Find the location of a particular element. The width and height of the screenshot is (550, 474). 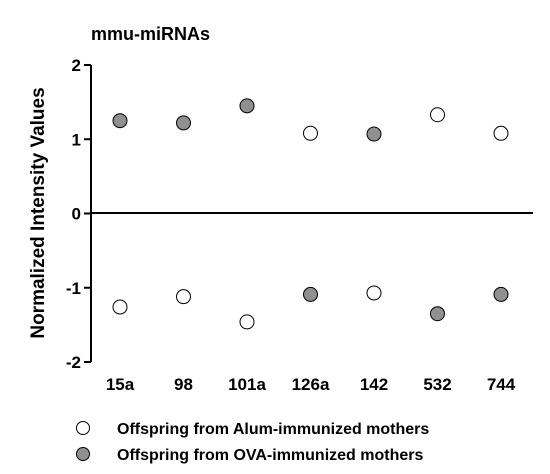

y-axis-ticks: 2 1 0 -1 -2 is located at coordinates (78, 214).